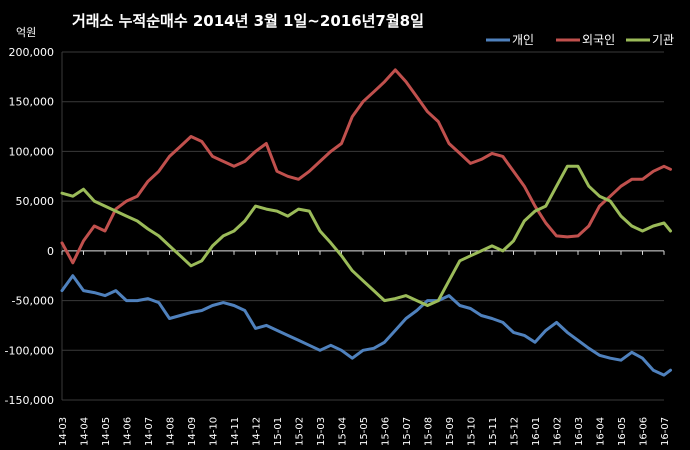 The image size is (690, 450). What do you see at coordinates (300, 431) in the screenshot?
I see `x-tick-label: 15-02` at bounding box center [300, 431].